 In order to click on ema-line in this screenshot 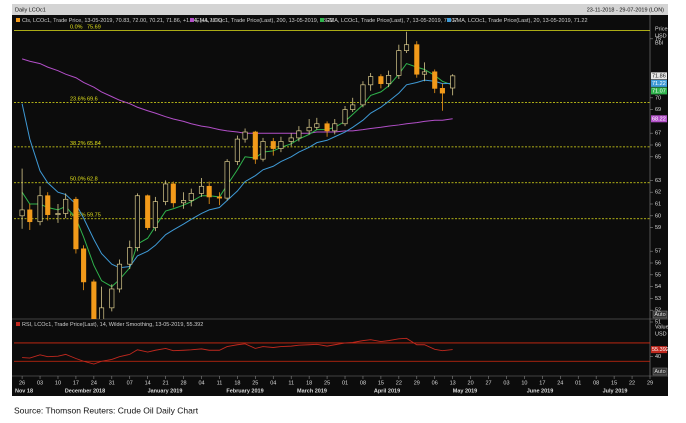, I will do `click(237, 96)`.